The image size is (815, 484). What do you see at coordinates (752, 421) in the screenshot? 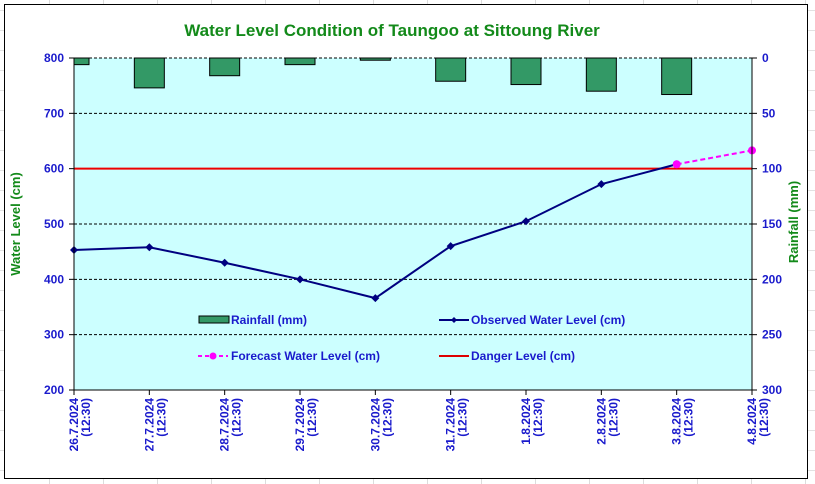
I see `x-tick-label-date: 4.8.2024` at bounding box center [752, 421].